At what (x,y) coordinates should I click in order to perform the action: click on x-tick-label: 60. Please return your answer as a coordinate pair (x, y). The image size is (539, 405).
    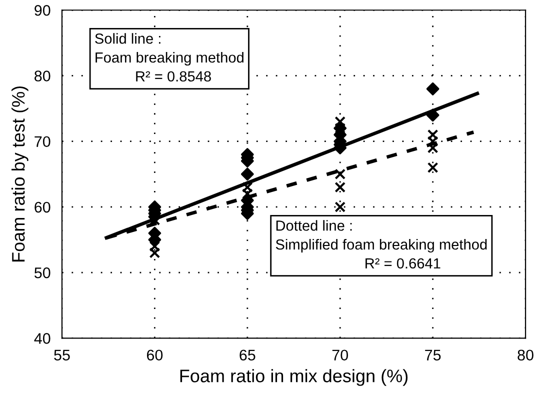
    Looking at the image, I should click on (154, 355).